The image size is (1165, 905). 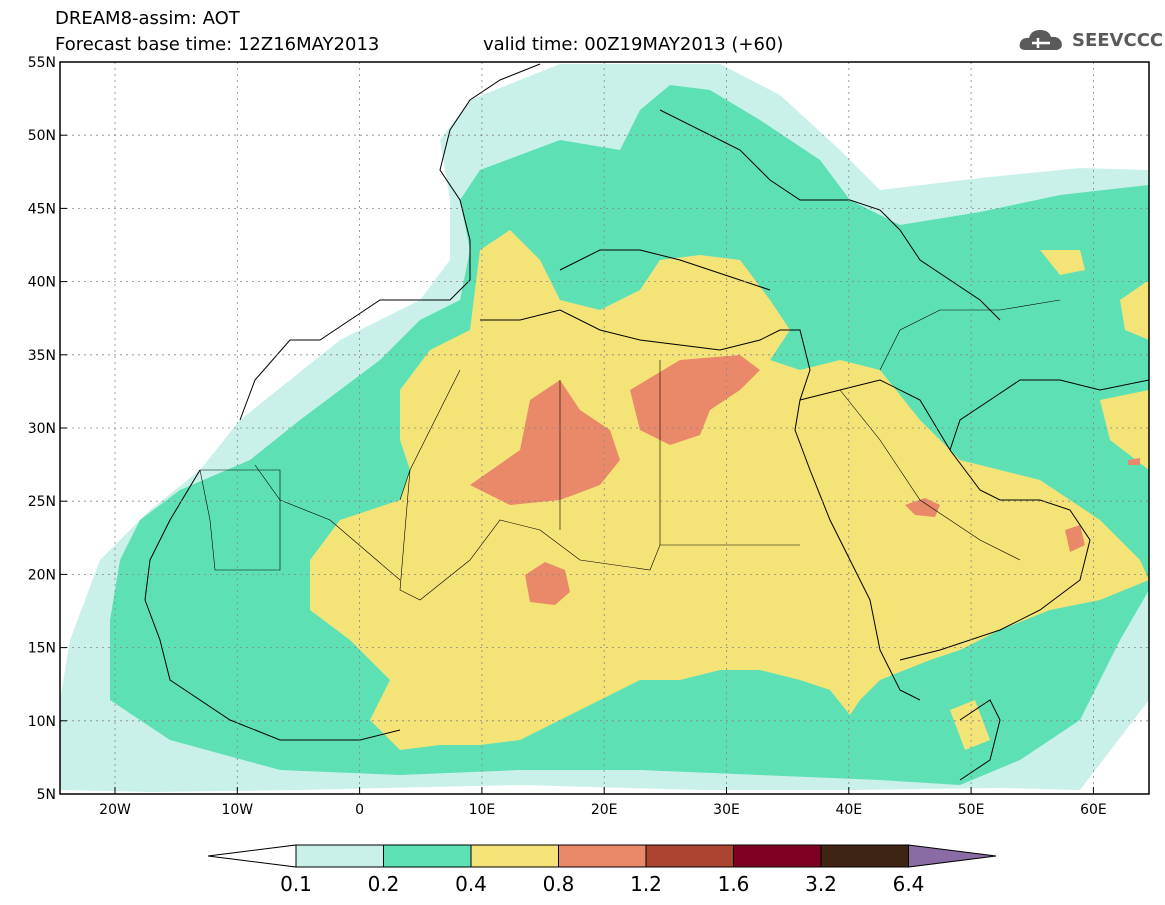 I want to click on aot-band-0.4-east, so click(x=1049, y=500).